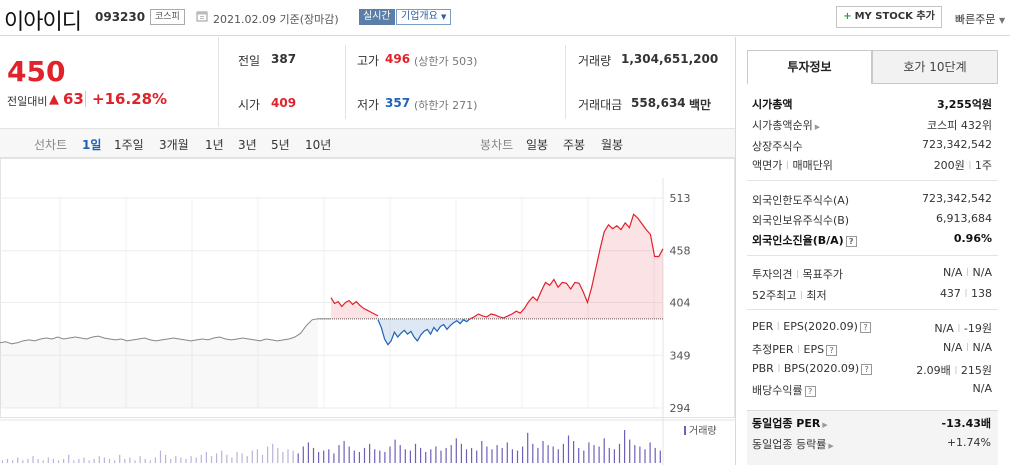  I want to click on tab-investment-info: 투자정보, so click(809, 67).